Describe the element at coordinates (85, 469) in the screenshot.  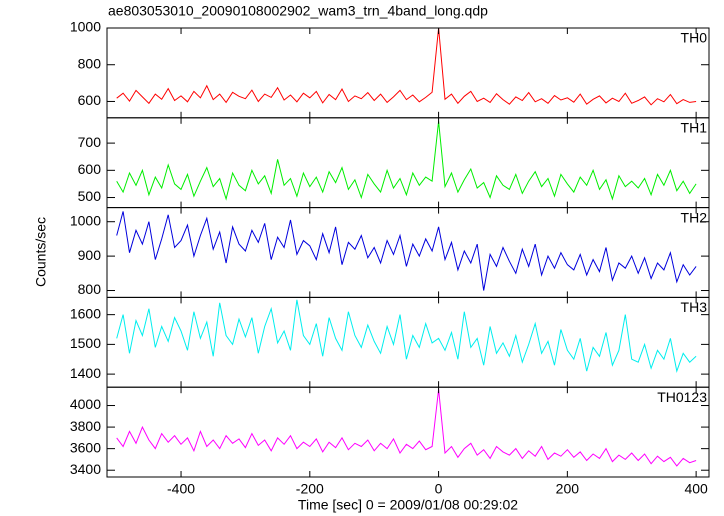
I see `y-tick-label: 3400` at that location.